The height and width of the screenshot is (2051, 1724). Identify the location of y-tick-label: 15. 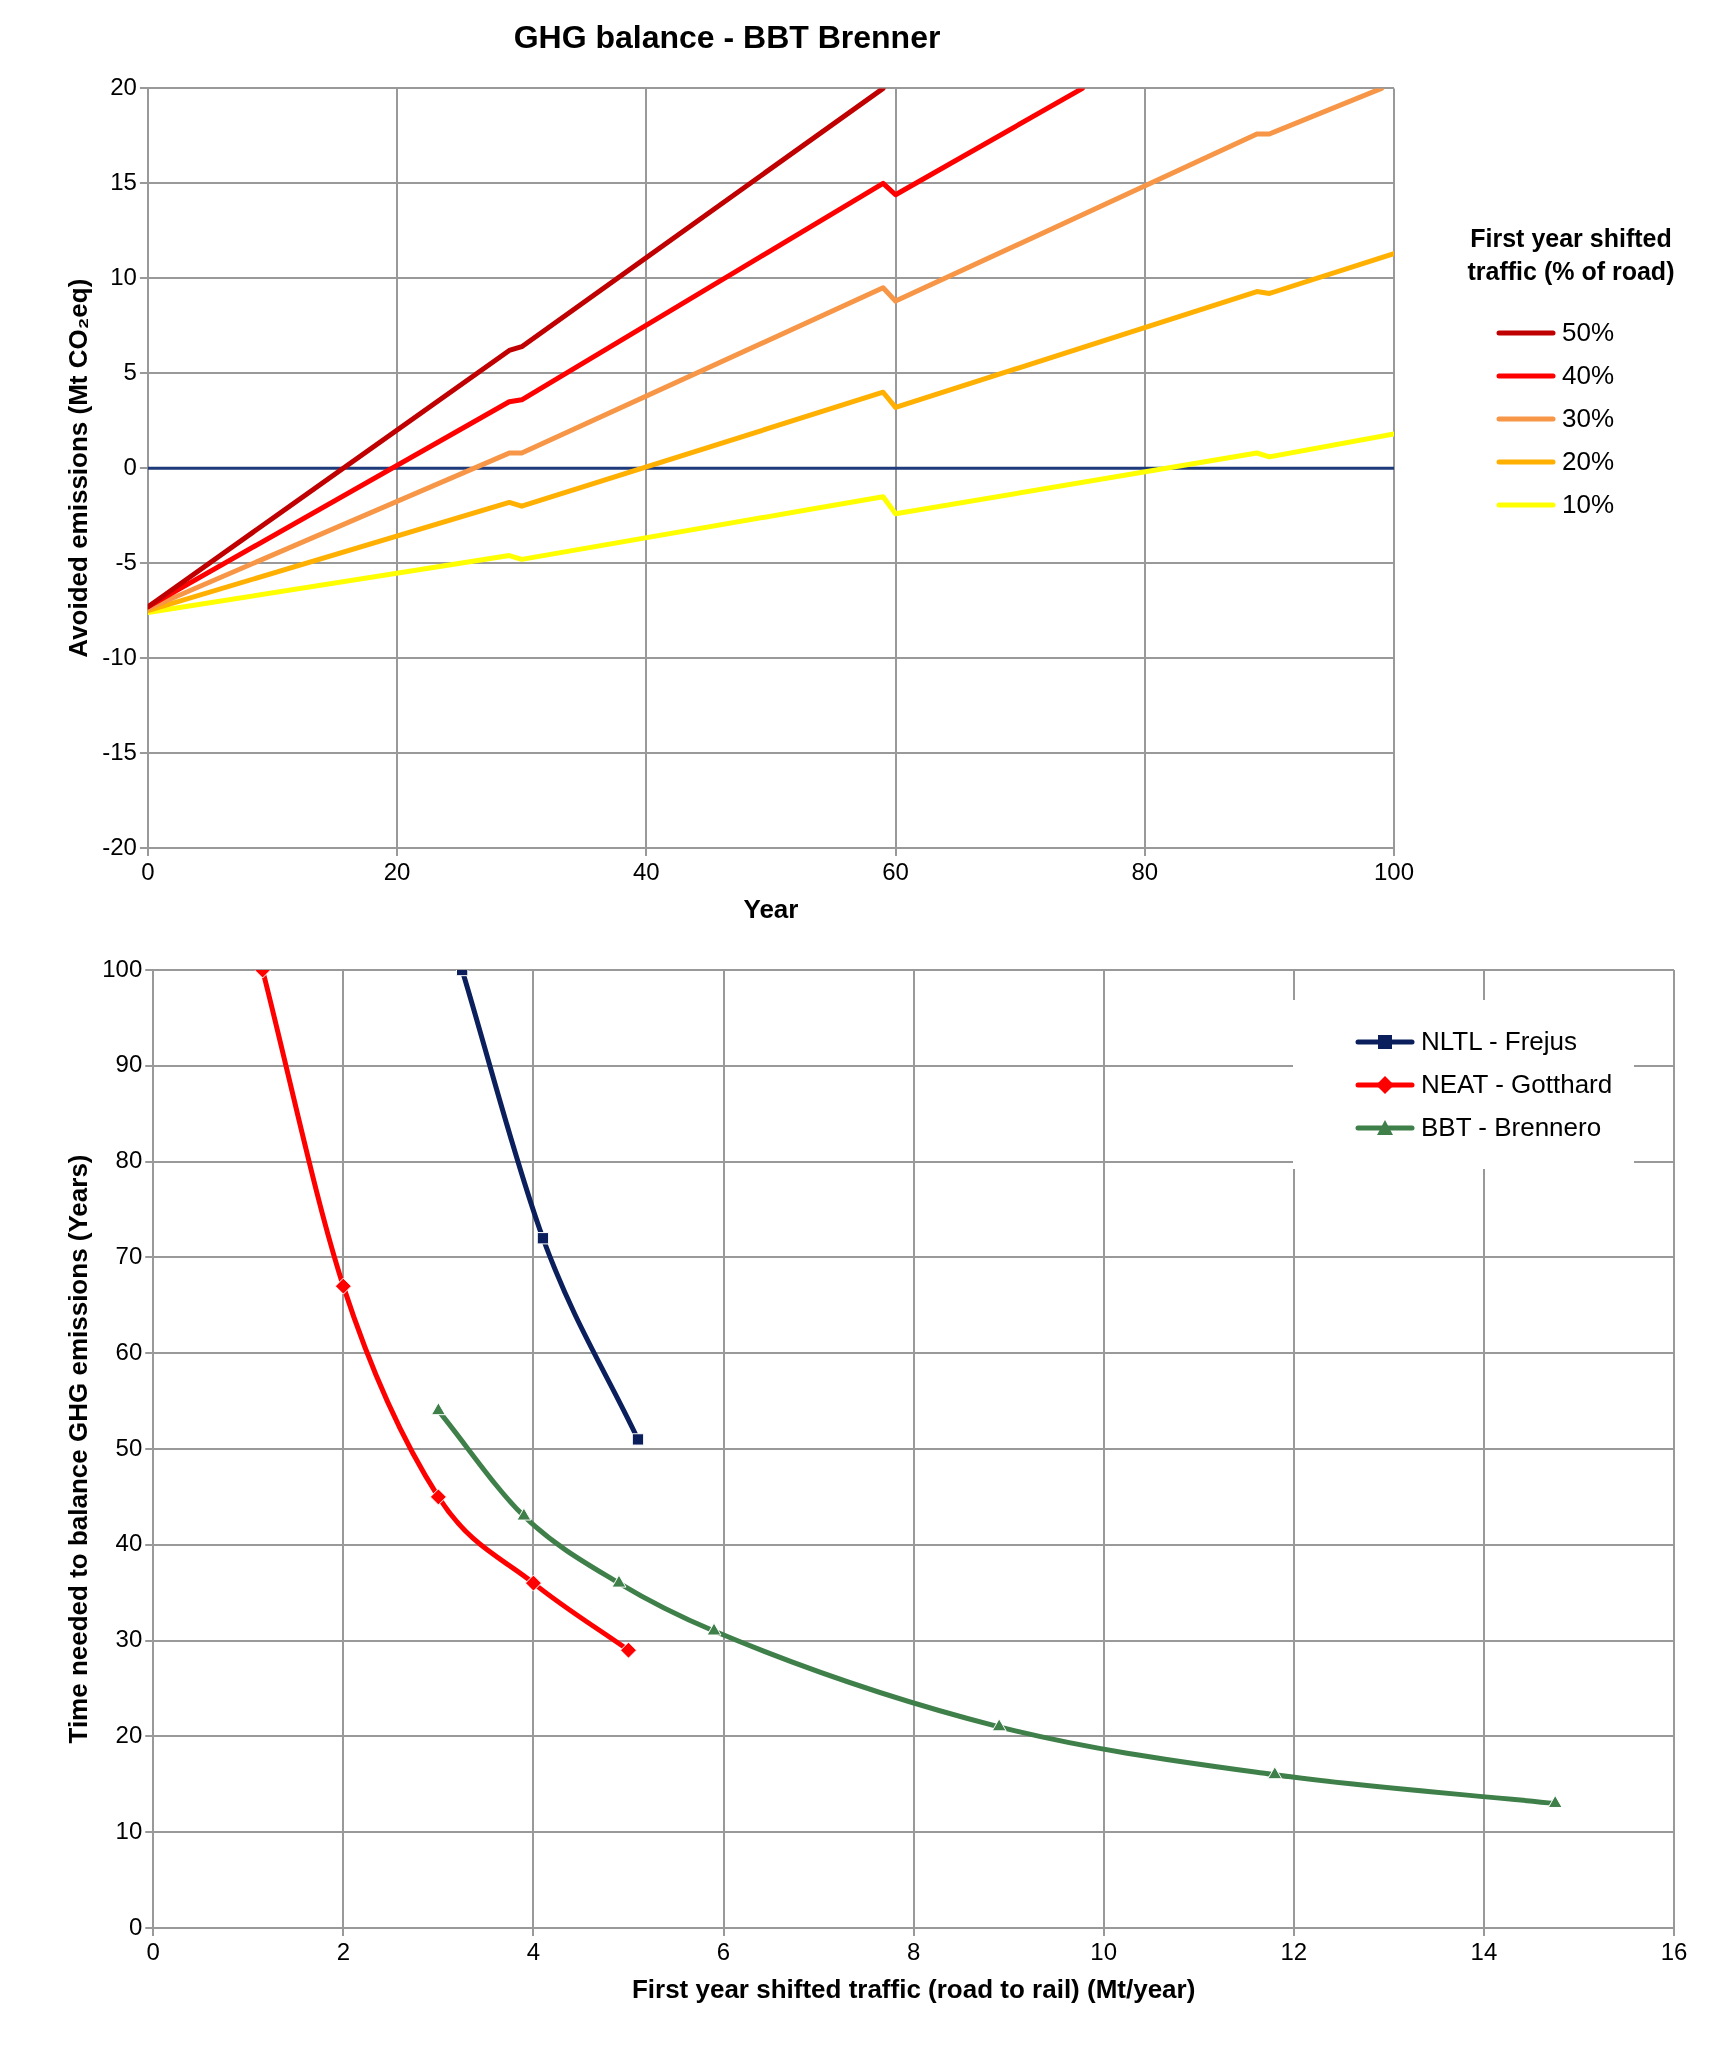
(123, 181).